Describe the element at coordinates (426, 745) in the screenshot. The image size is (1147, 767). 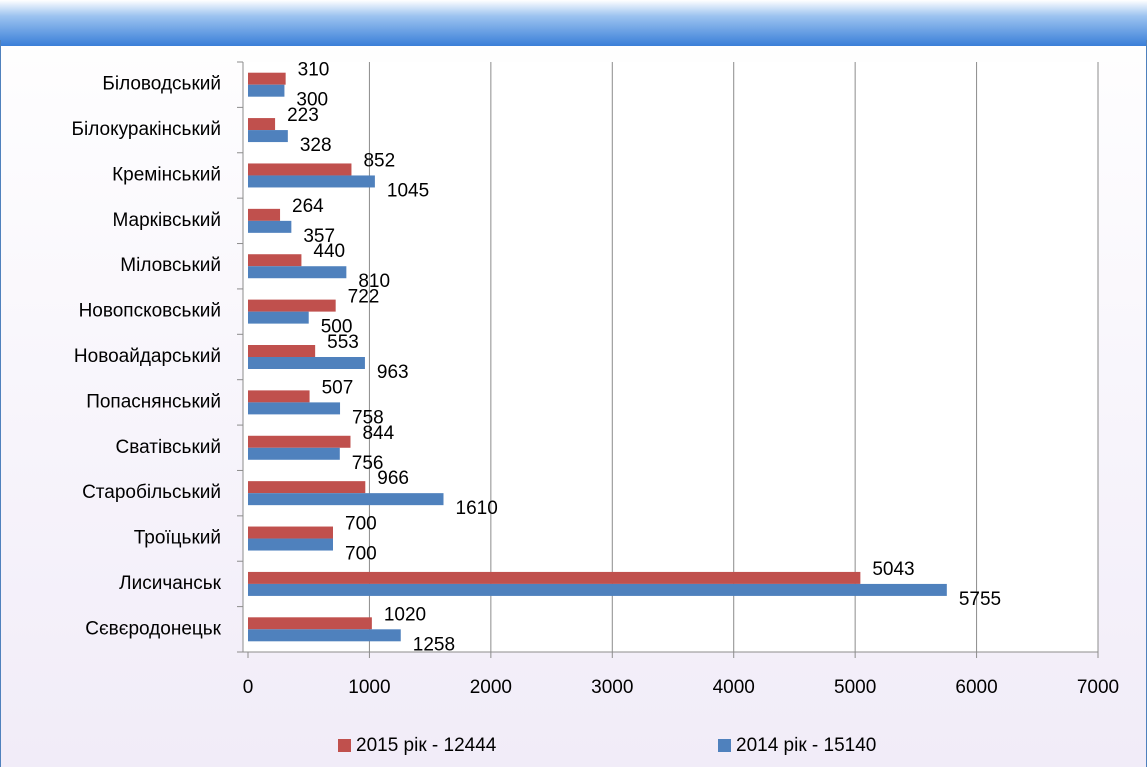
I see `legend-label: 2015 рік - 12444` at that location.